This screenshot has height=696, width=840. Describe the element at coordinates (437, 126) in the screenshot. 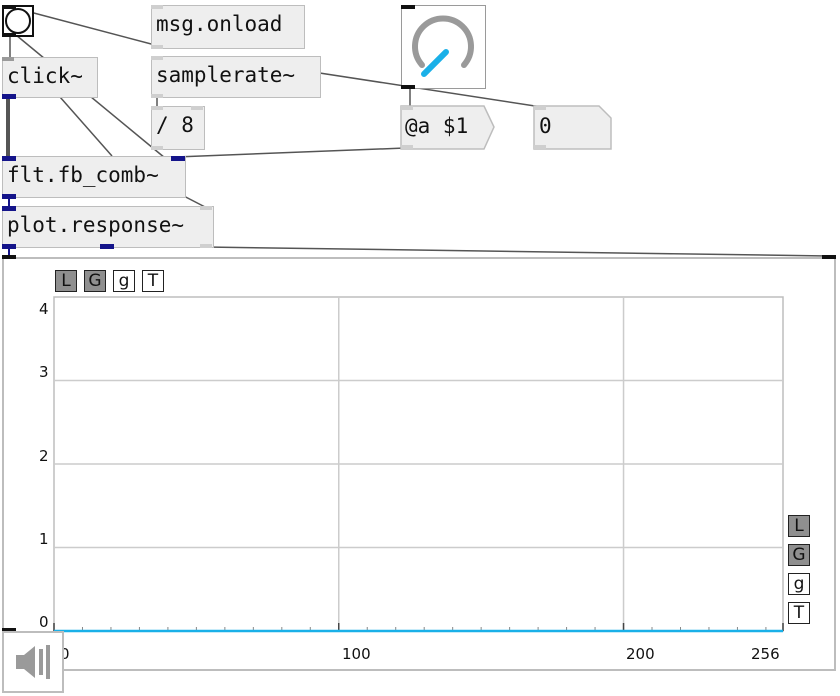

I see `message-a-text: @a $1` at that location.